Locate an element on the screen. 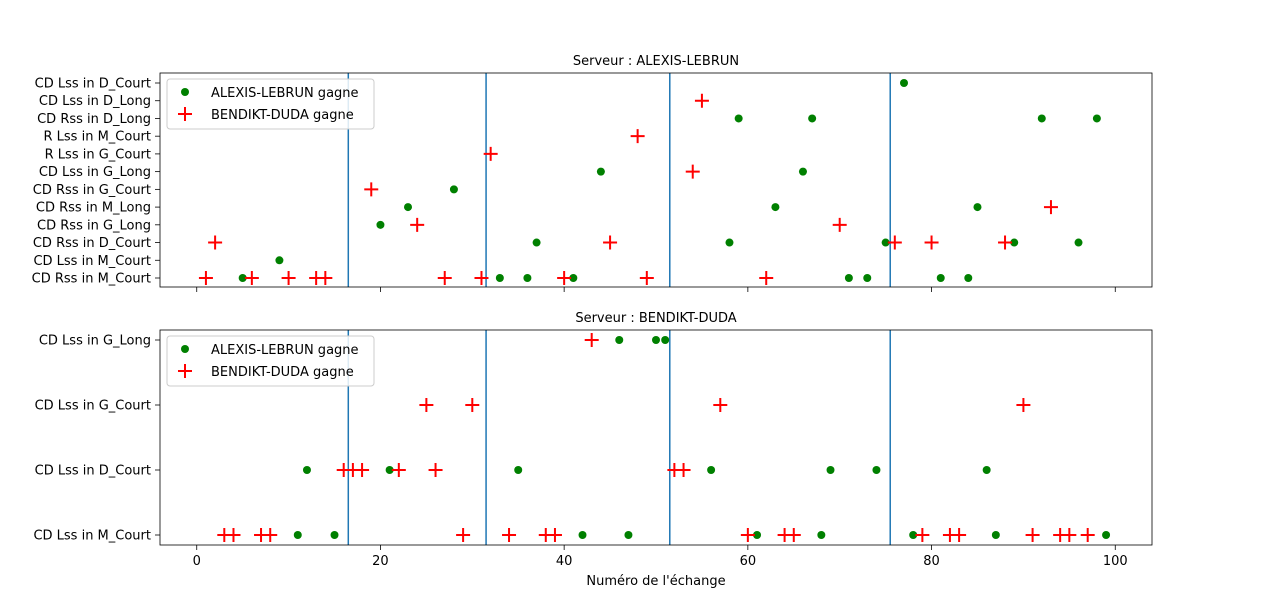 This screenshot has width=1280, height=612. x-tick-label: 80 is located at coordinates (931, 561).